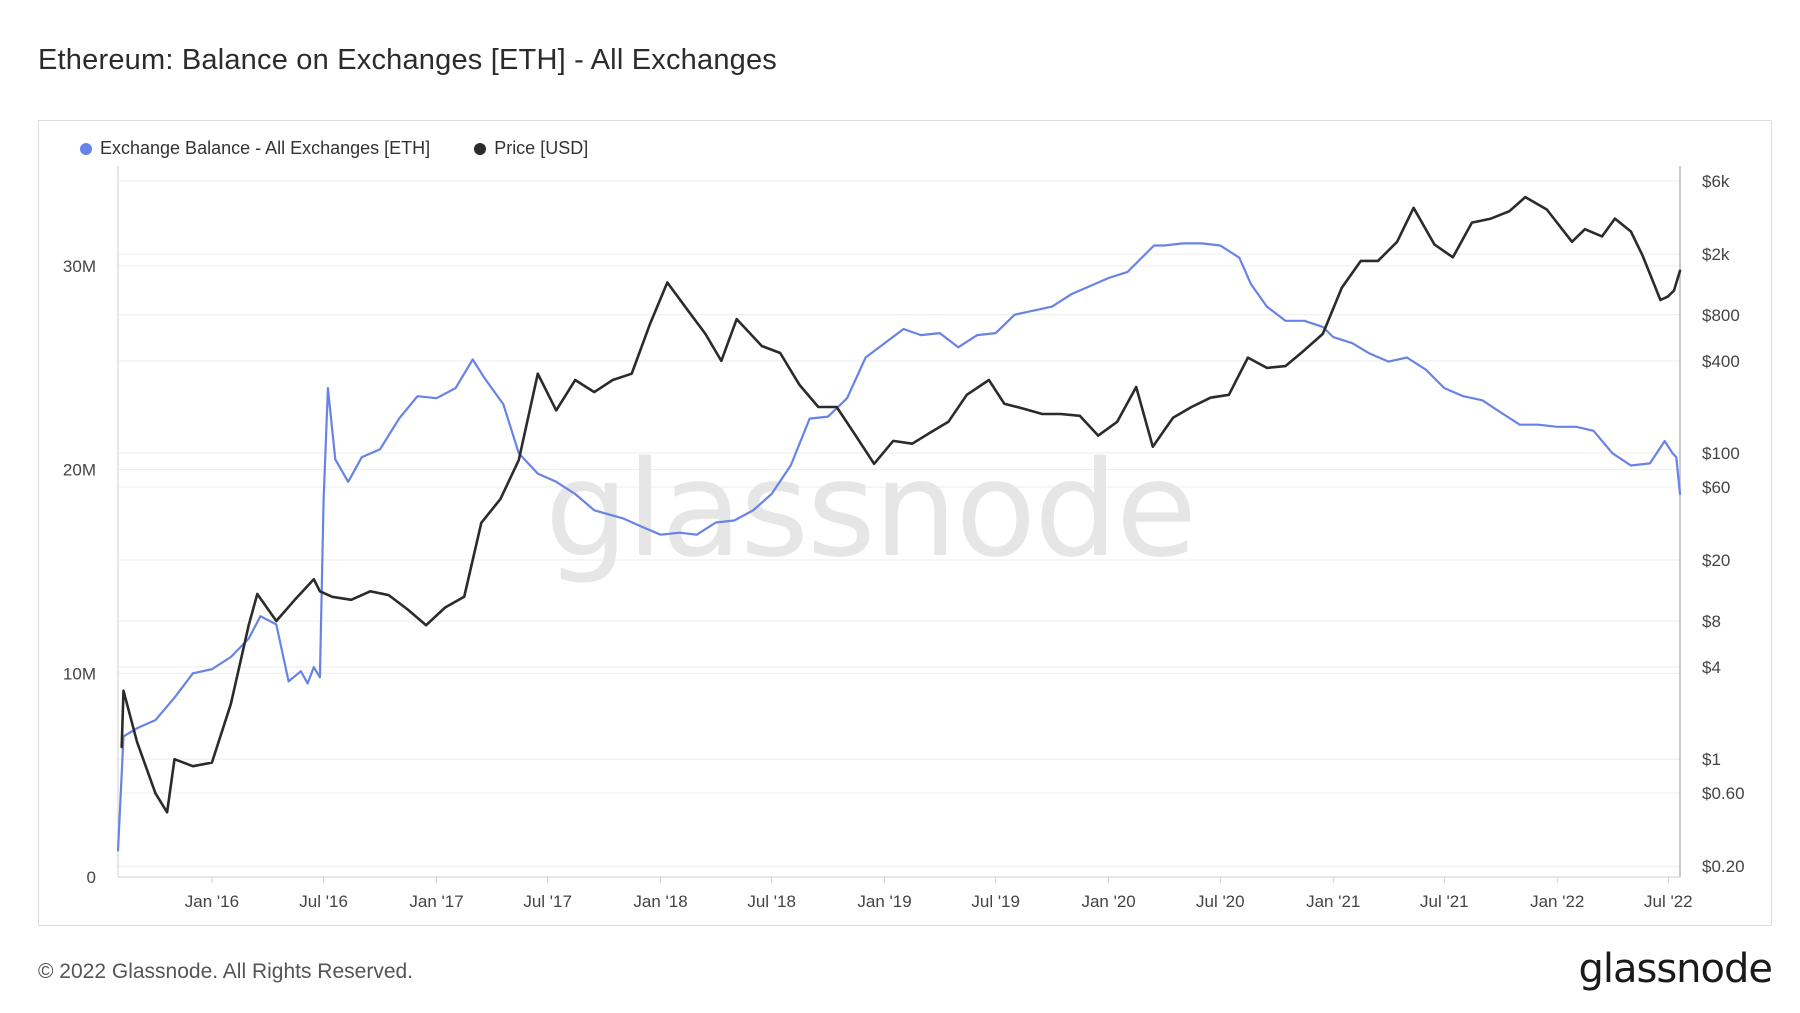 The height and width of the screenshot is (1013, 1800). Describe the element at coordinates (1557, 901) in the screenshot. I see `x-tick-label-12: Jan '22` at that location.